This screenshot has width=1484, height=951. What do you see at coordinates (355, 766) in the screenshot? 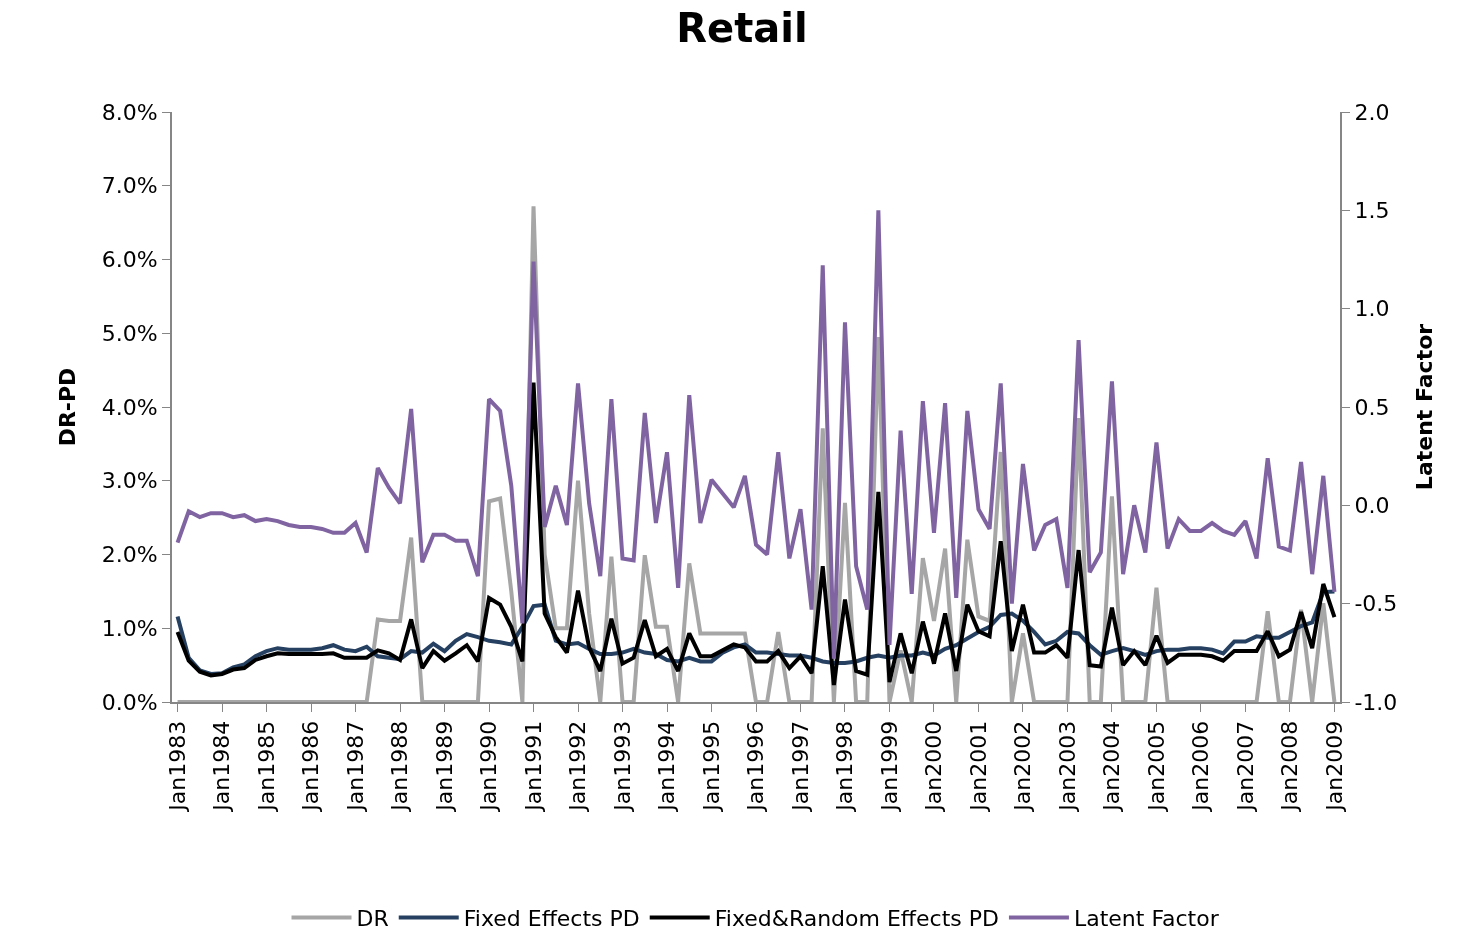
I see `x-tick-label: Jan1987` at bounding box center [355, 766].